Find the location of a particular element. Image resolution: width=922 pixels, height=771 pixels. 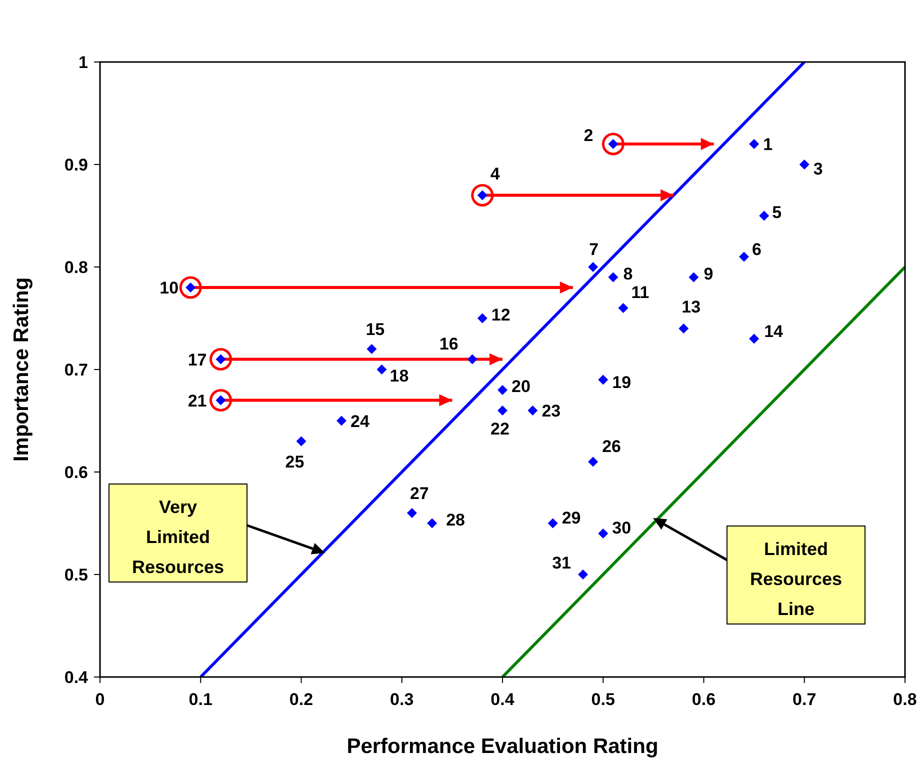

y-tick-label: 0.9 is located at coordinates (76, 165).